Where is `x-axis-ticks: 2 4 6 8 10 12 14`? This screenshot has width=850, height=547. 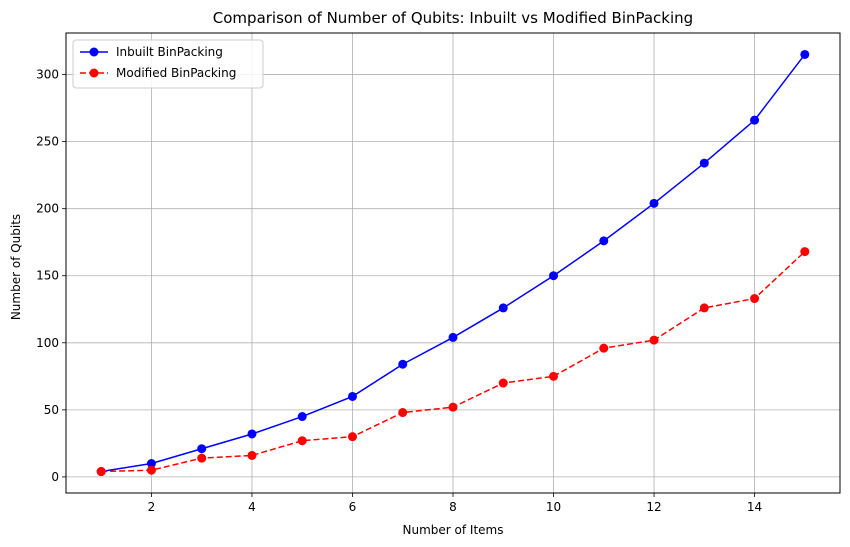
x-axis-ticks: 2 4 6 8 10 12 14 is located at coordinates (455, 503).